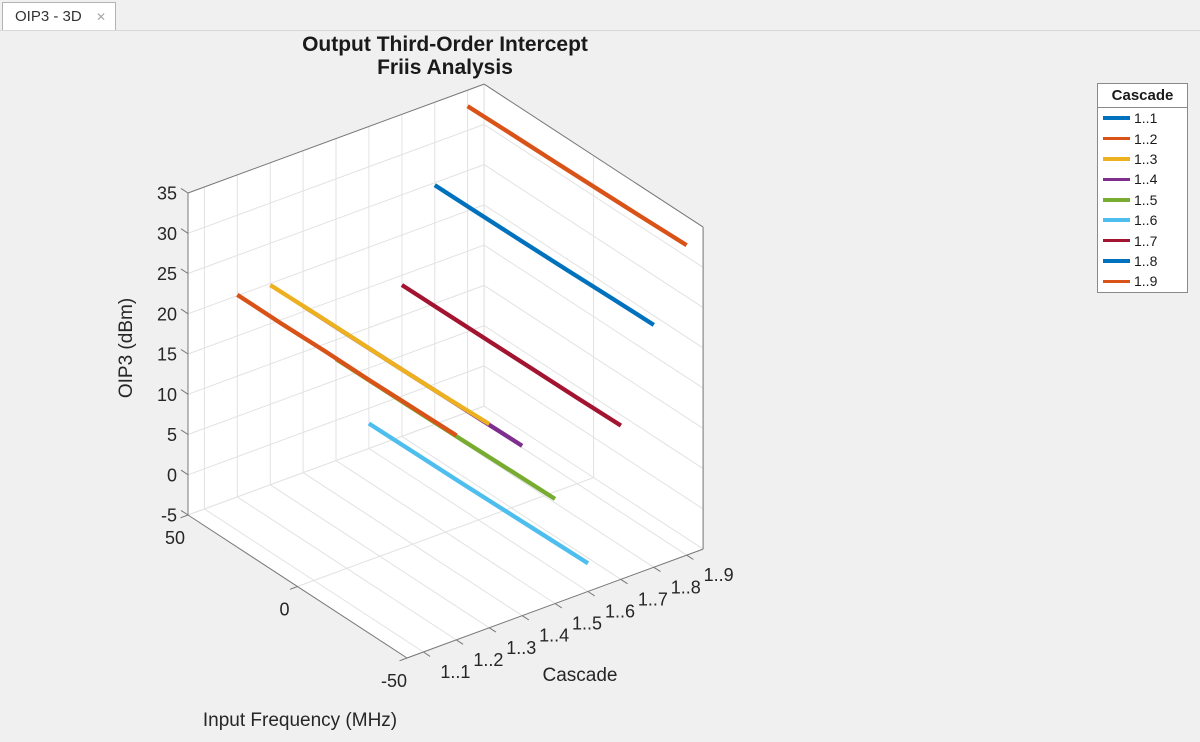  I want to click on svg-text: 1..6, so click(620, 612).